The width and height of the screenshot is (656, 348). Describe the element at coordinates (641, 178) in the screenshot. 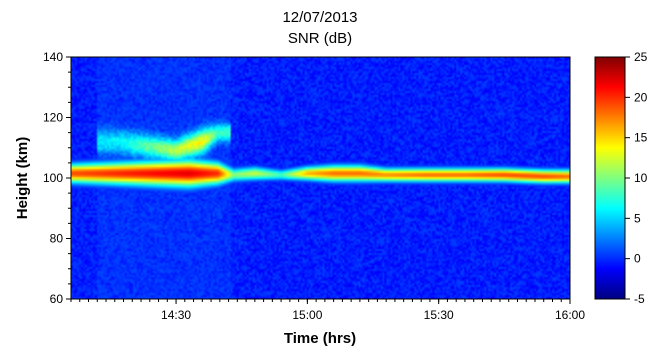

I see `colorbar-tick-label: 10` at that location.